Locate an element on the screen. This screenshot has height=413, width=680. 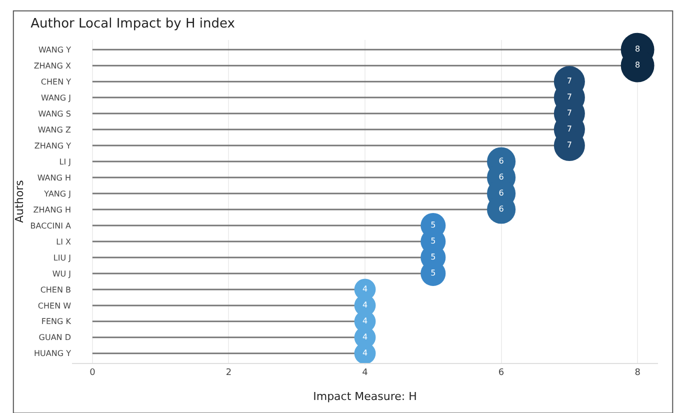
x-tick-label: 2 is located at coordinates (229, 373).